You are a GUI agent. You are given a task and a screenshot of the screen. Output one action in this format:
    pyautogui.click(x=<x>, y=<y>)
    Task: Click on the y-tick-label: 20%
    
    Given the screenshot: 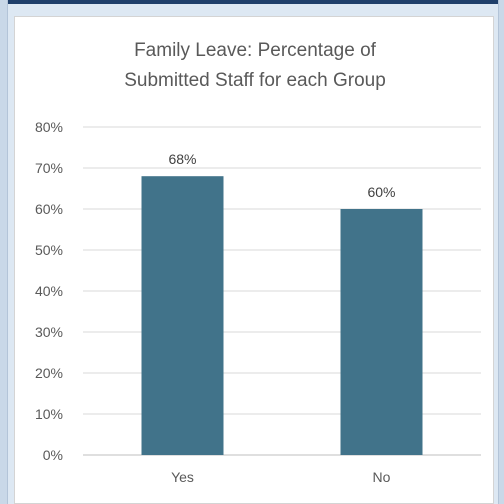 What is the action you would take?
    pyautogui.click(x=49, y=373)
    